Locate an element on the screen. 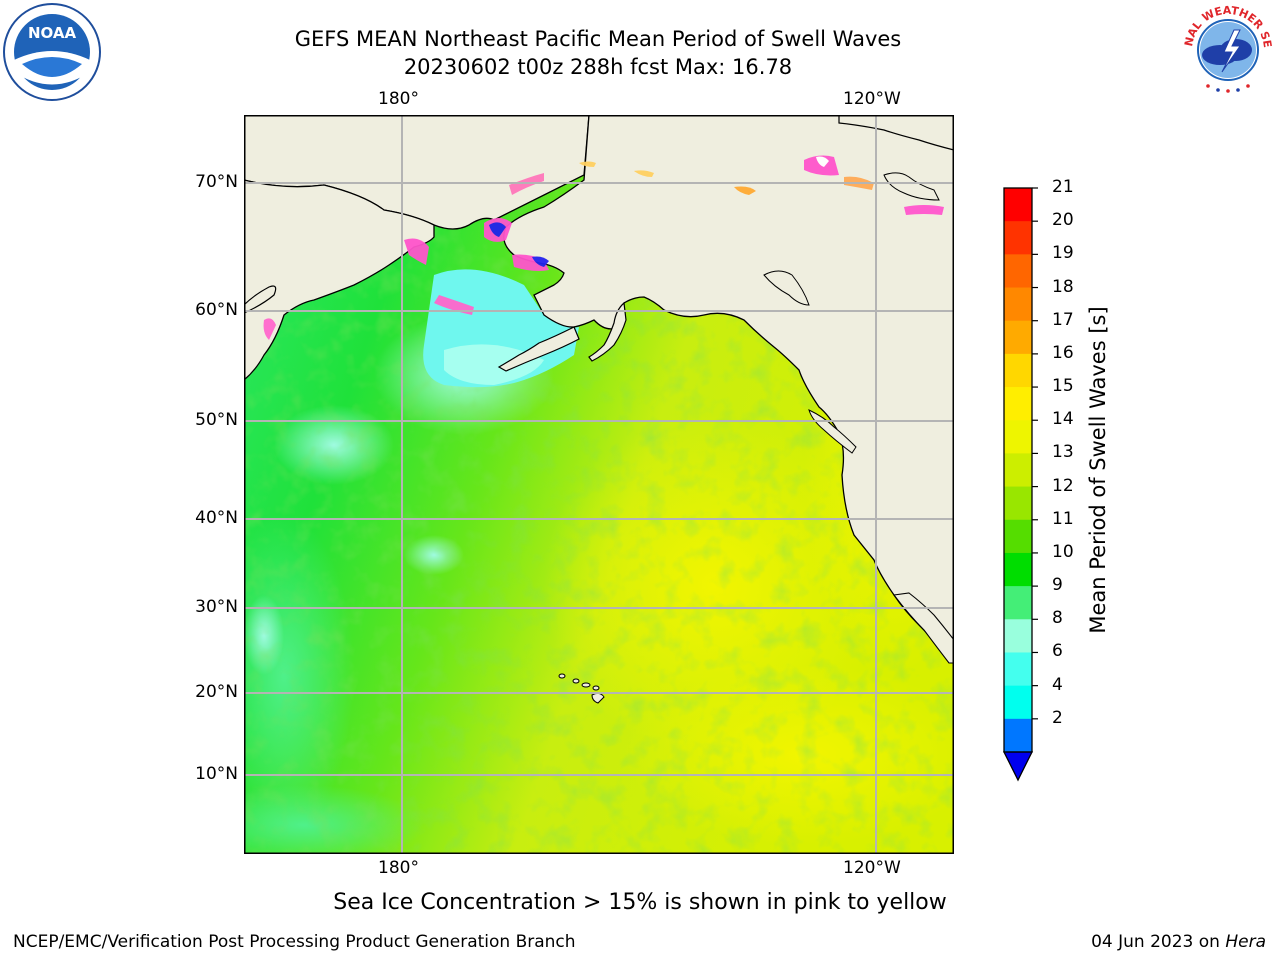  lat-label-30n: 30°N is located at coordinates (216, 607).